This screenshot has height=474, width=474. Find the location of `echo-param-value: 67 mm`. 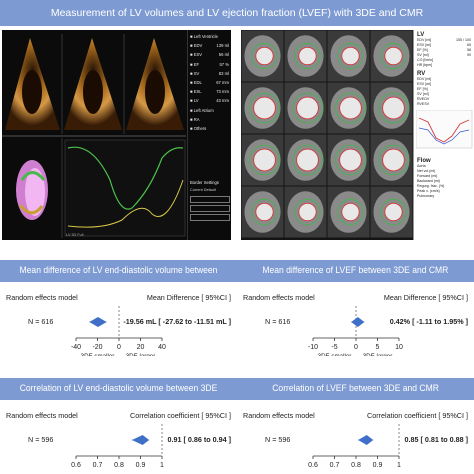

echo-param-value: 67 mm is located at coordinates (222, 83).